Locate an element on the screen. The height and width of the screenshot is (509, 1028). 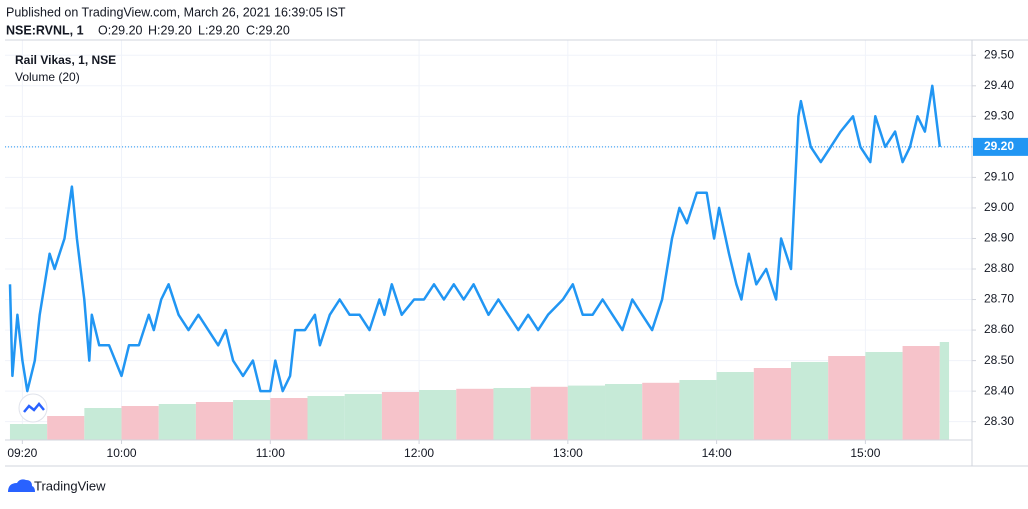
last-price-tag is located at coordinates (1000, 146).